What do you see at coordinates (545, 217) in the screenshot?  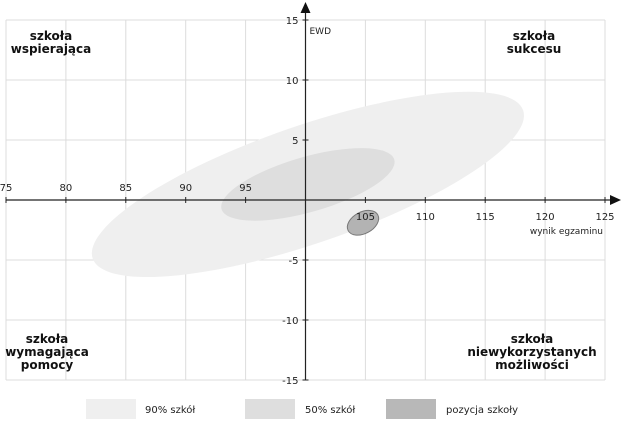 I see `x-tick-label: 120` at bounding box center [545, 217].